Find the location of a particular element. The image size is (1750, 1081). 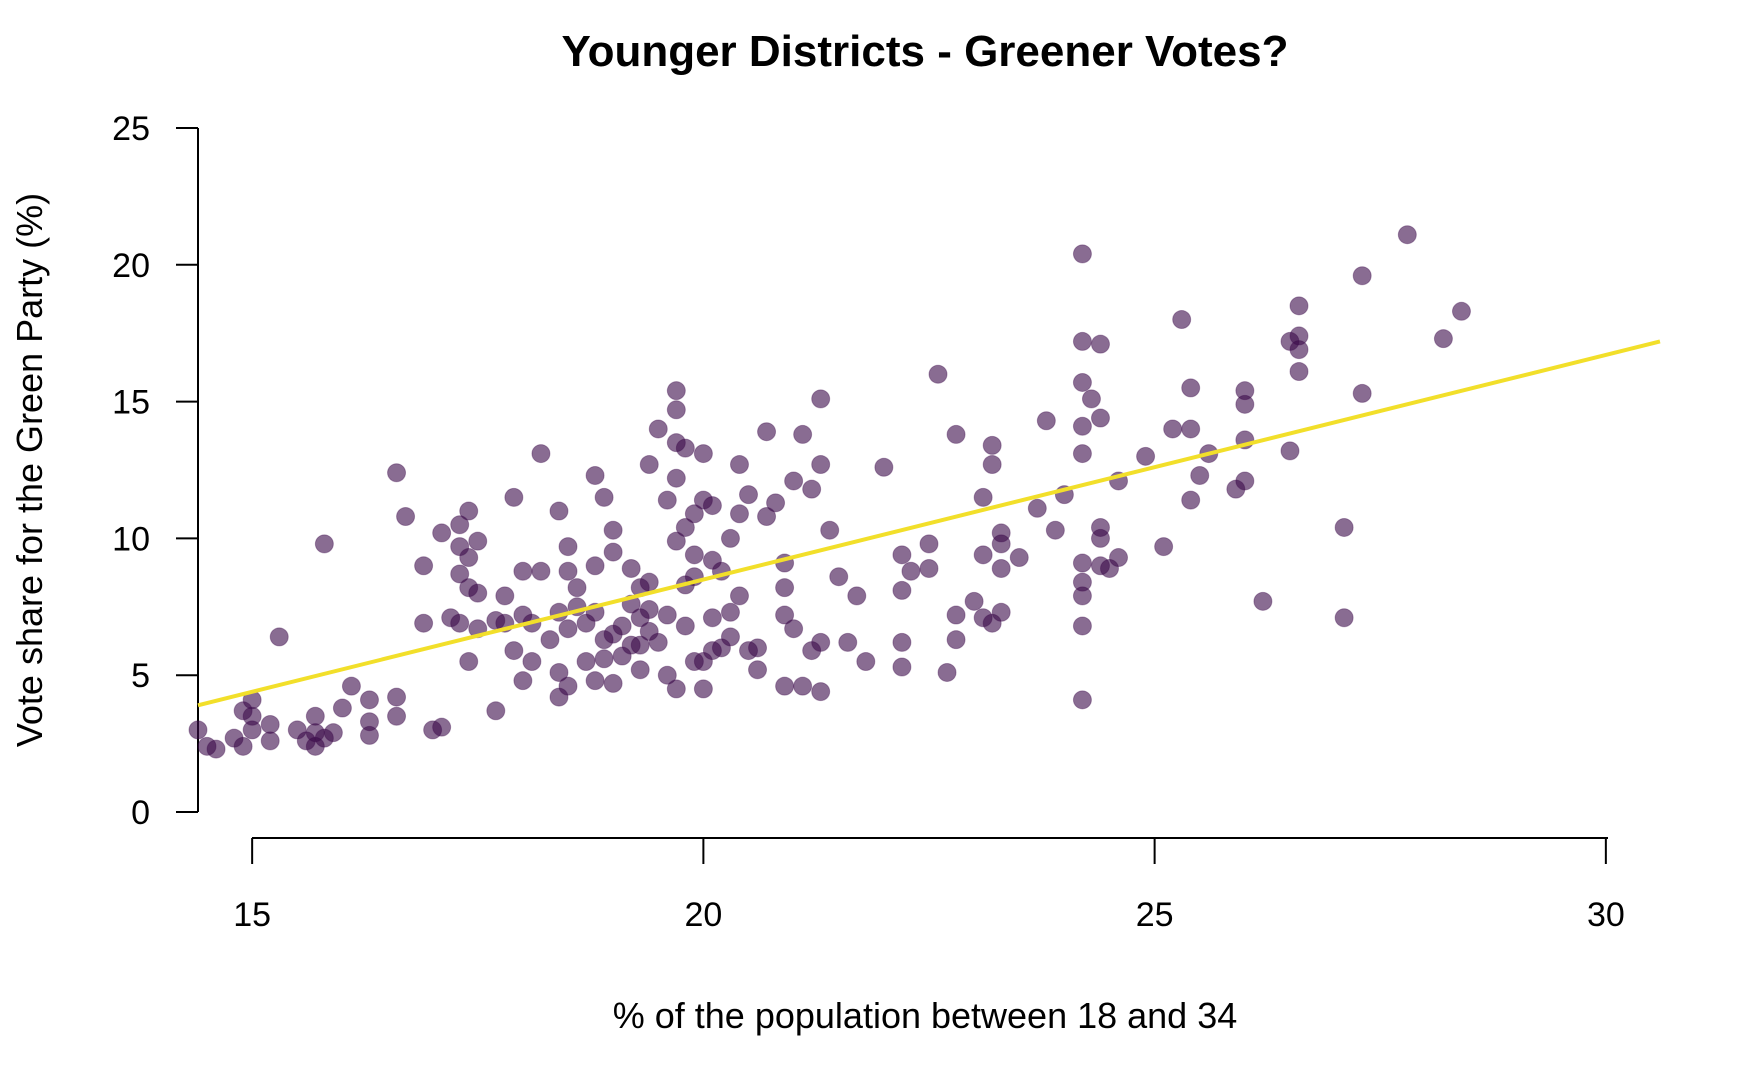

y-tick-label: 20 is located at coordinates (131, 266).